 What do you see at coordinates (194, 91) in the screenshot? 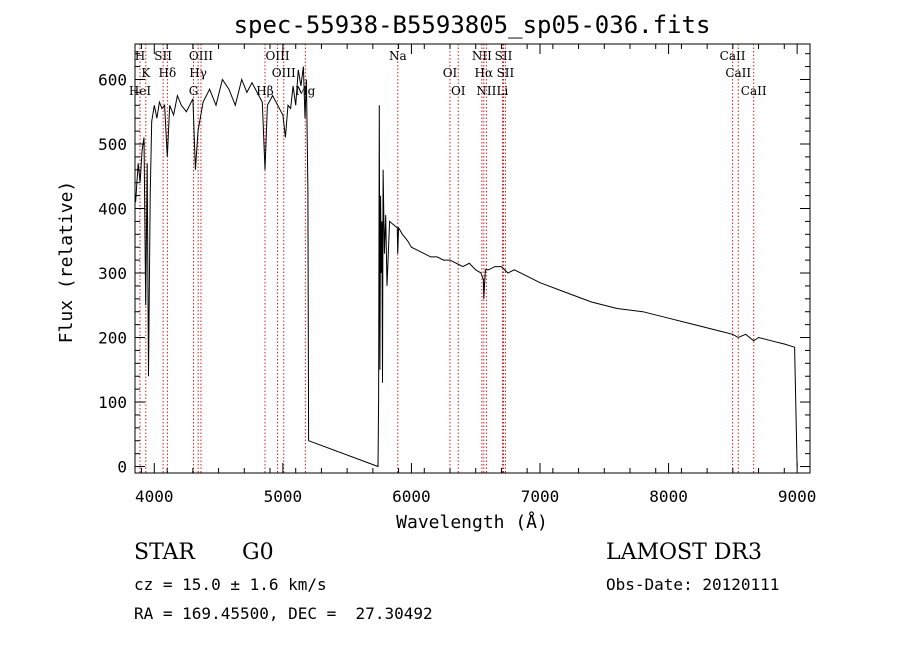
I see `line-label: G` at bounding box center [194, 91].